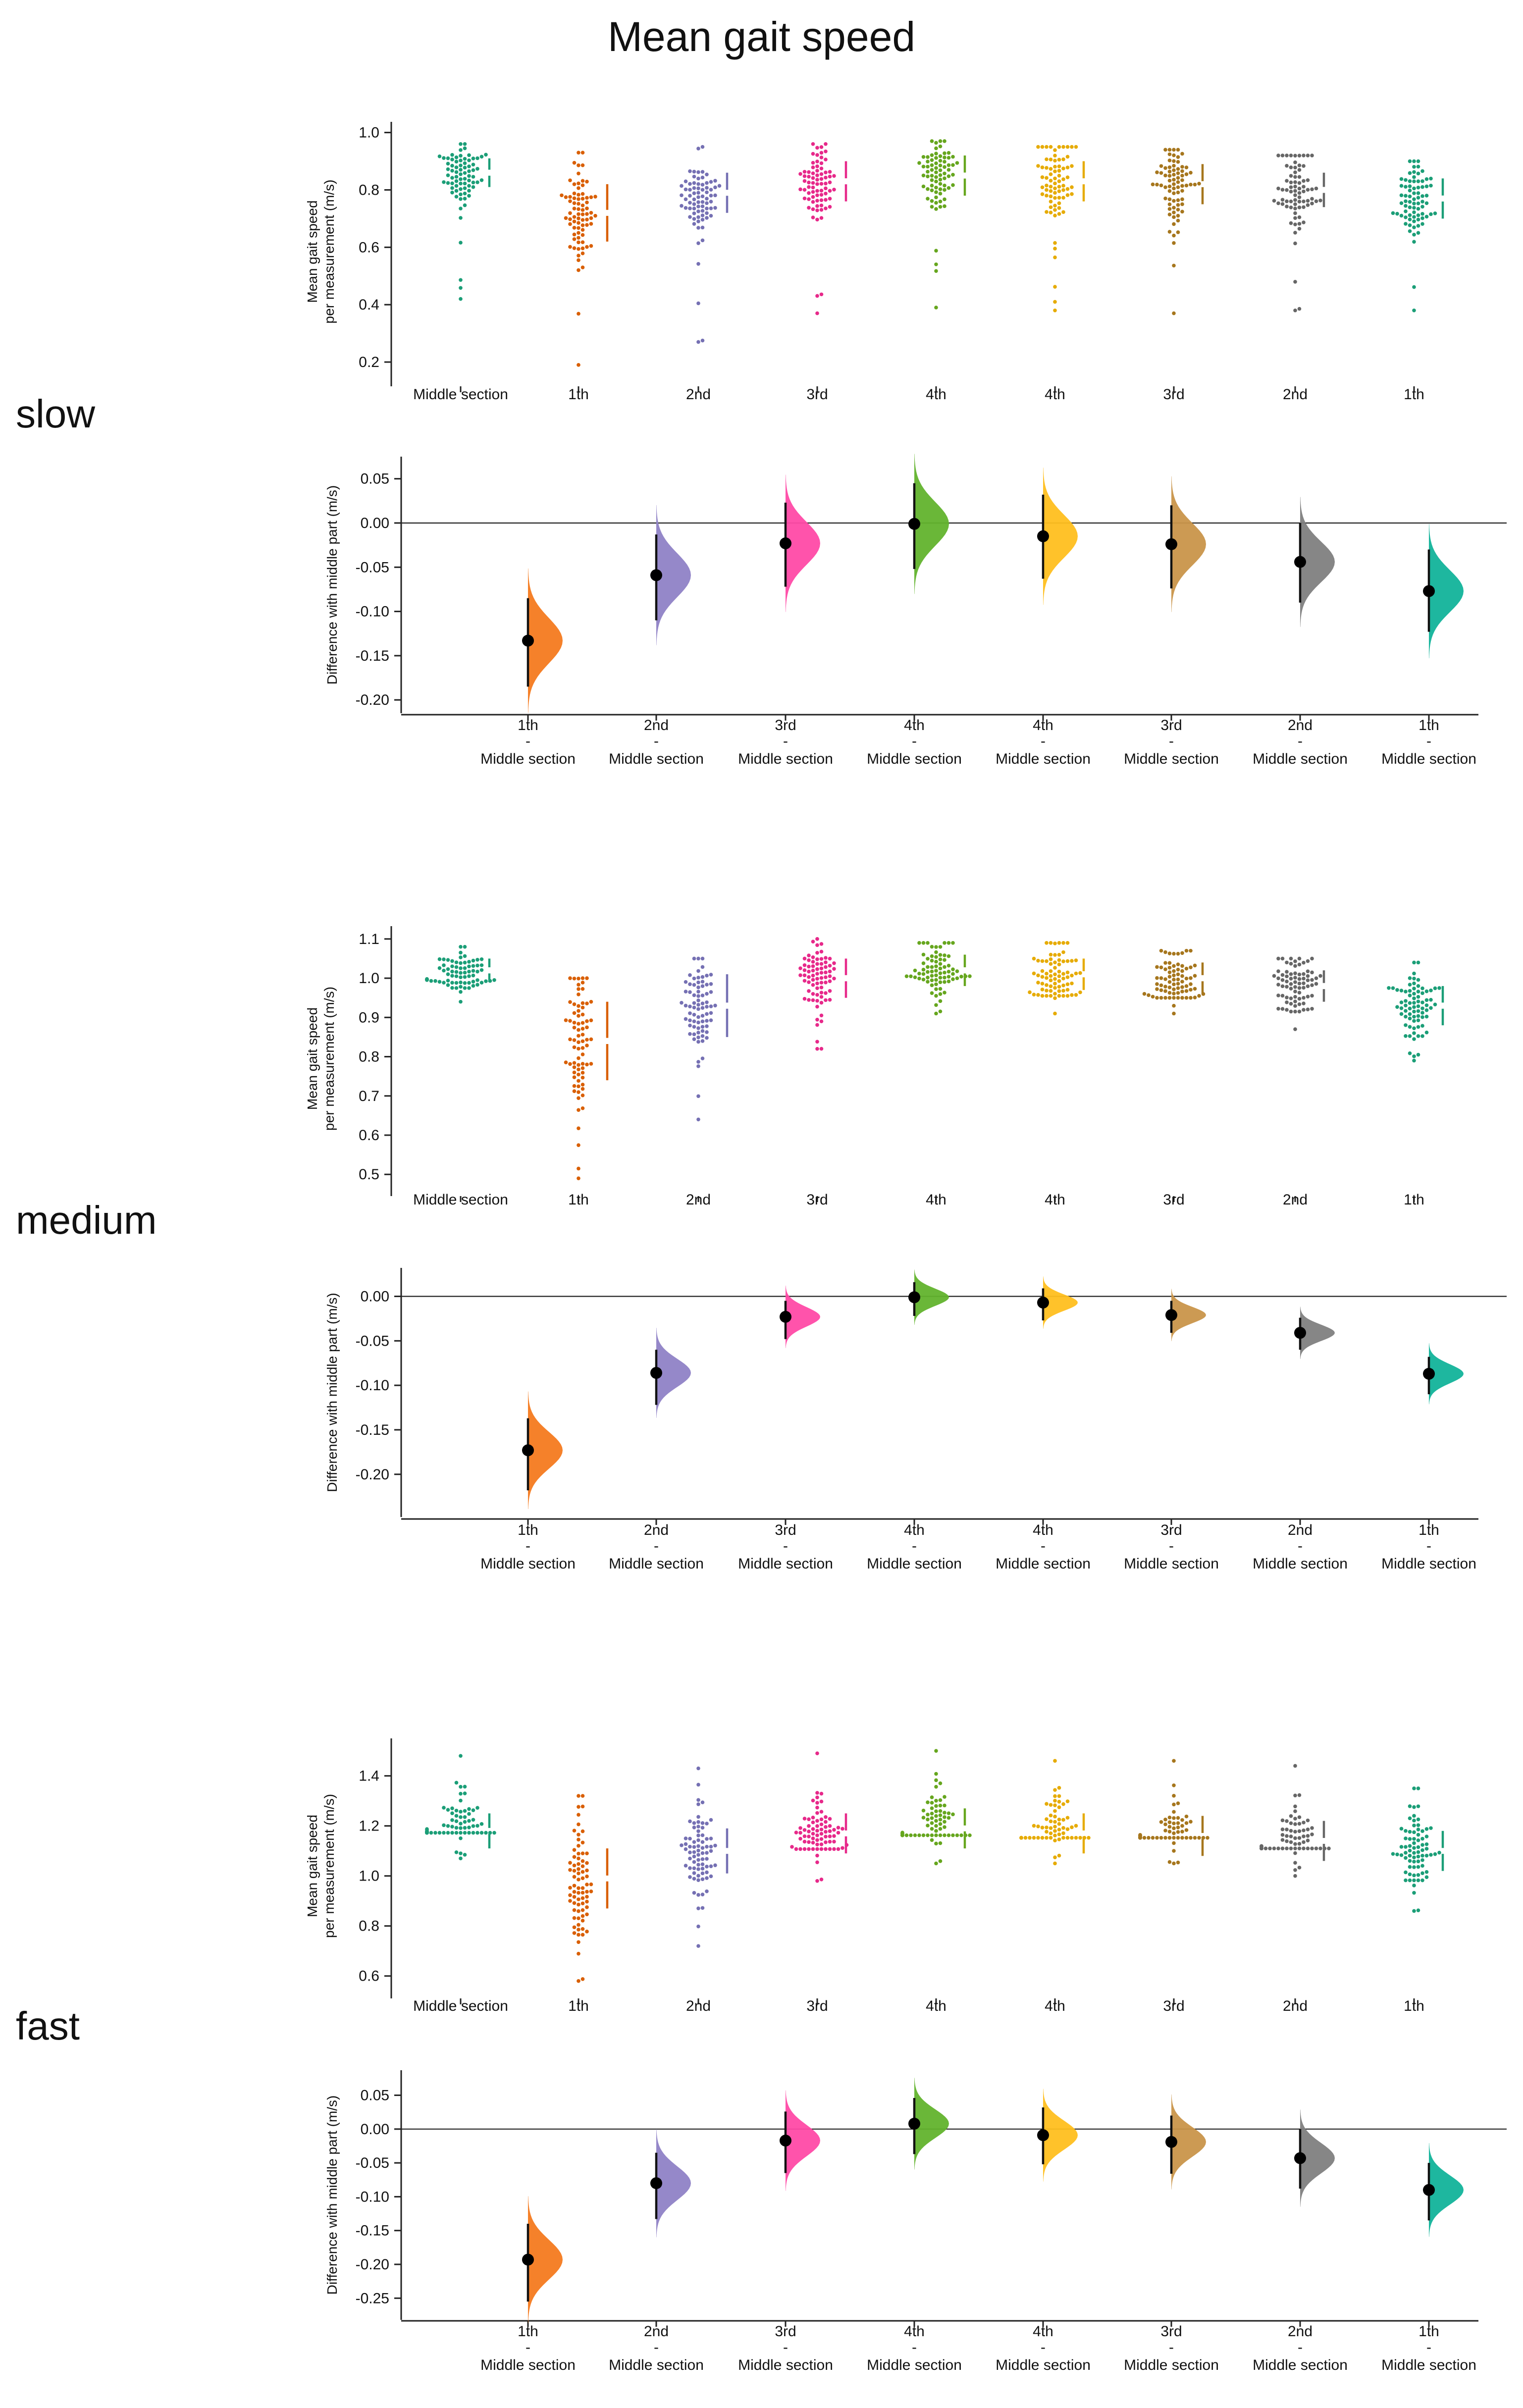 The image size is (1523, 2408). What do you see at coordinates (1300, 1564) in the screenshot?
I see `x-tick-sublabel: Middle section` at bounding box center [1300, 1564].